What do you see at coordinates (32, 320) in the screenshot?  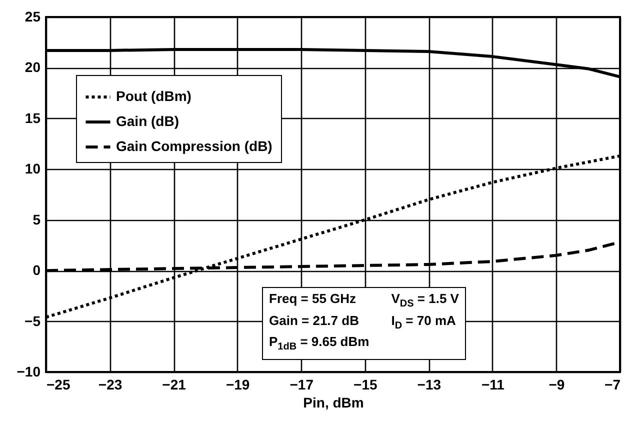 I see `y-tick-label: −5` at bounding box center [32, 320].